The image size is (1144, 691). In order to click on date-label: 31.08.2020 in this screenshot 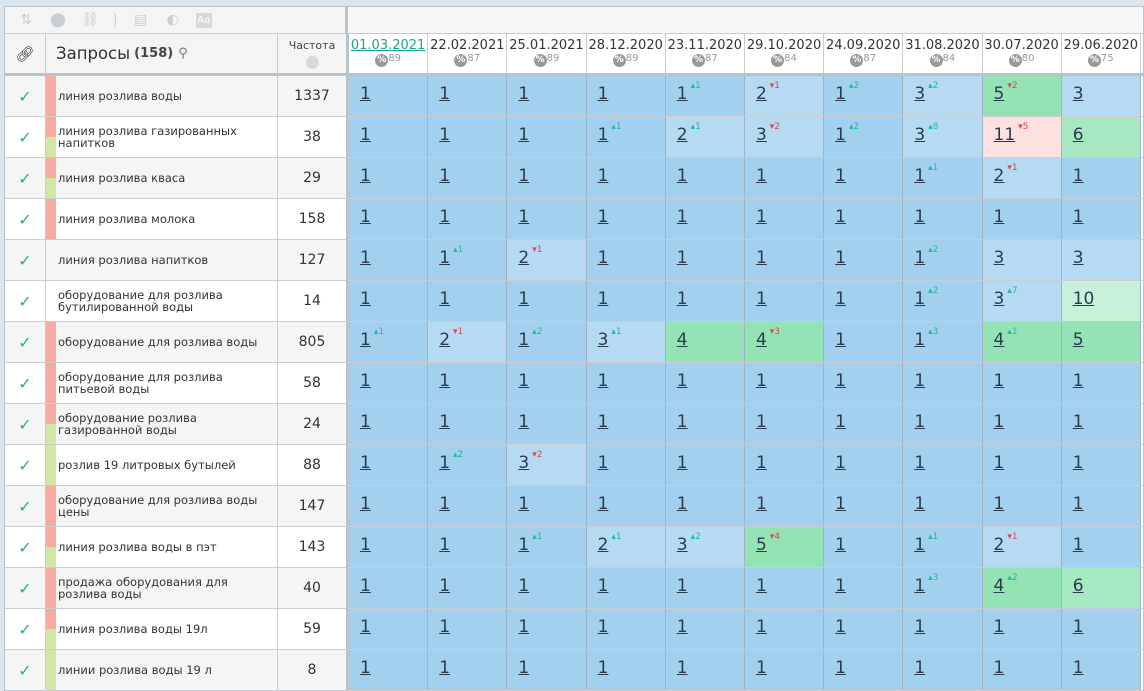, I will do `click(942, 45)`.